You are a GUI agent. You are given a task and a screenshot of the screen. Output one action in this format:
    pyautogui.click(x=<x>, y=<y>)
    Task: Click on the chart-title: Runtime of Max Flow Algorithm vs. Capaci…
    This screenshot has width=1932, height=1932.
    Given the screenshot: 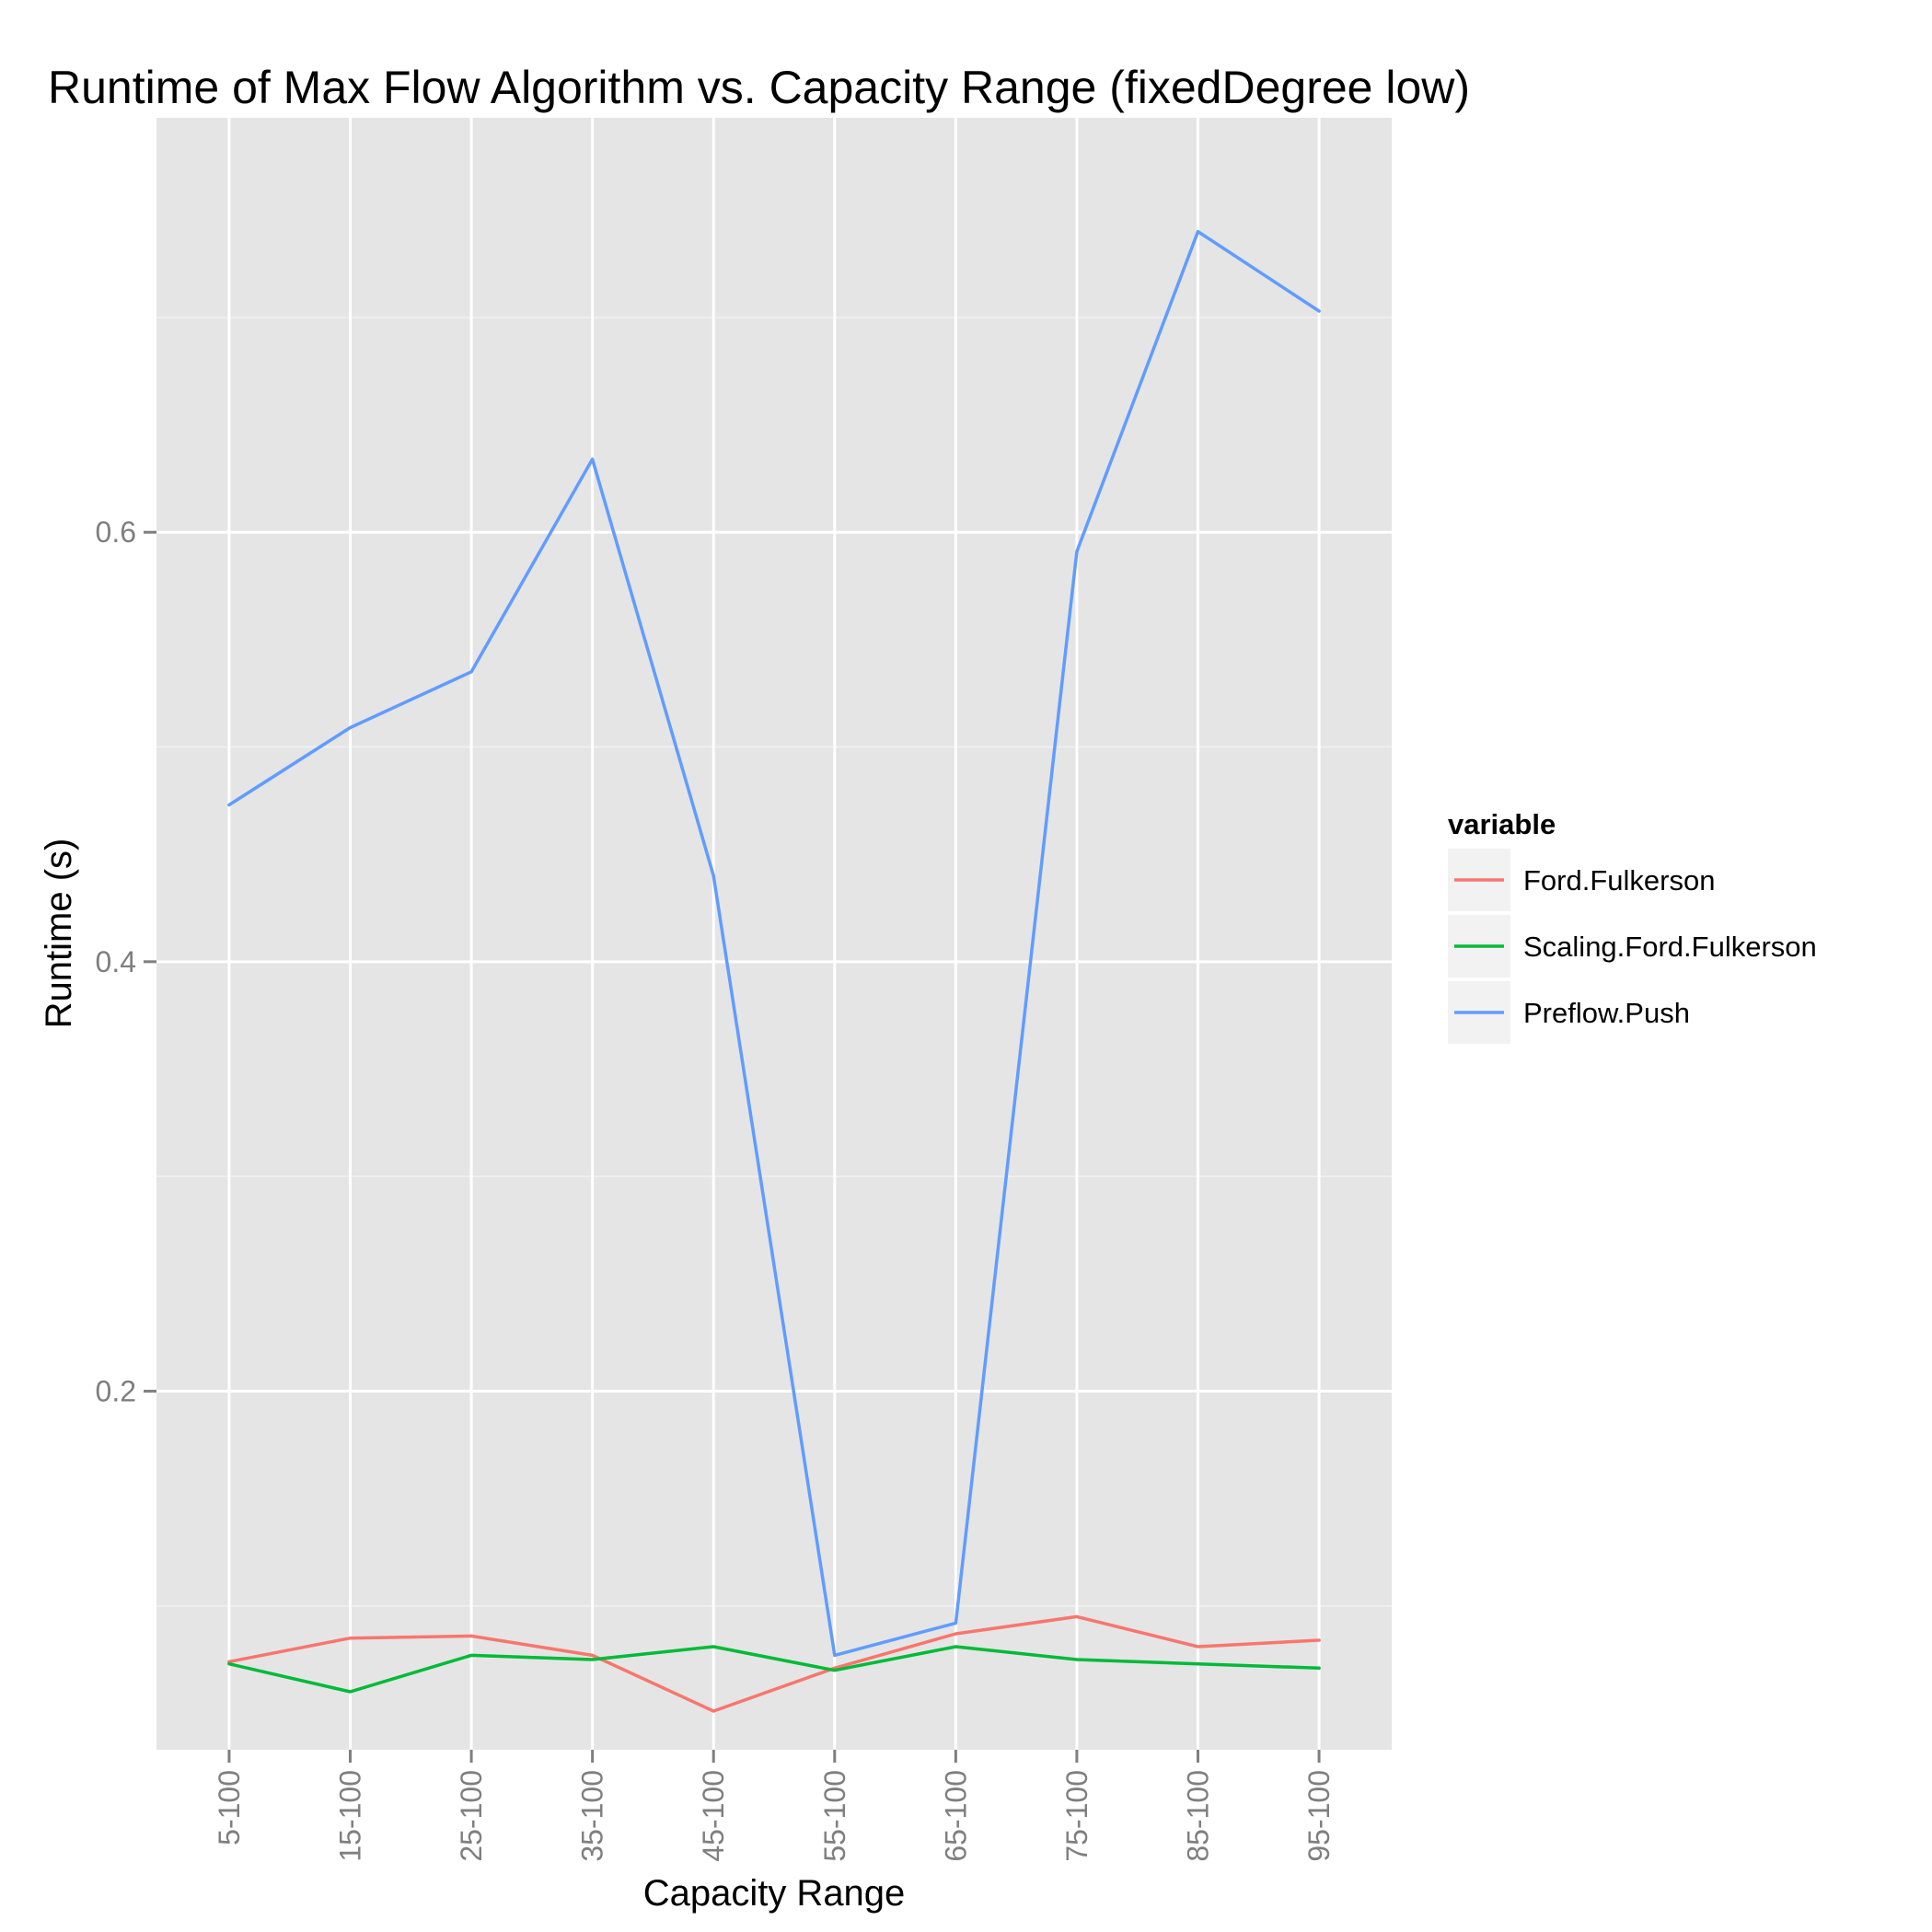 What is the action you would take?
    pyautogui.click(x=759, y=87)
    